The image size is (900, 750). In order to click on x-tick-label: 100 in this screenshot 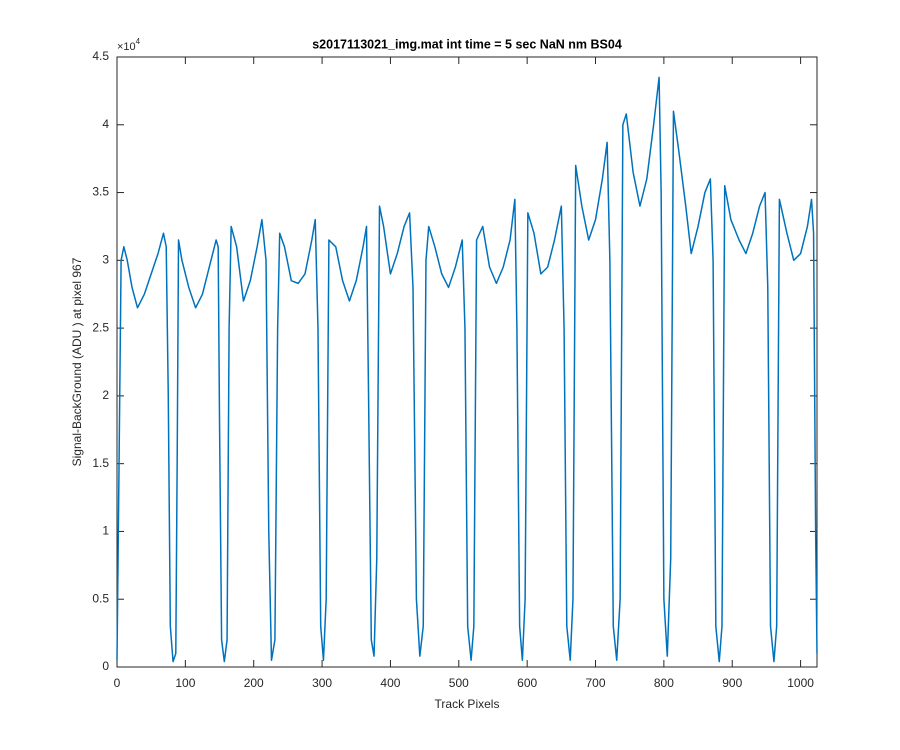, I will do `click(185, 683)`.